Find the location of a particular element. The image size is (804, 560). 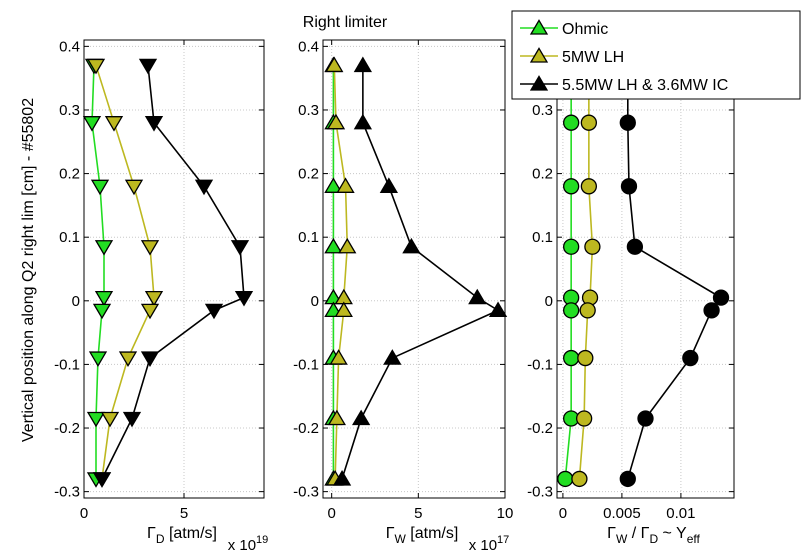

legend-box is located at coordinates (656, 55).